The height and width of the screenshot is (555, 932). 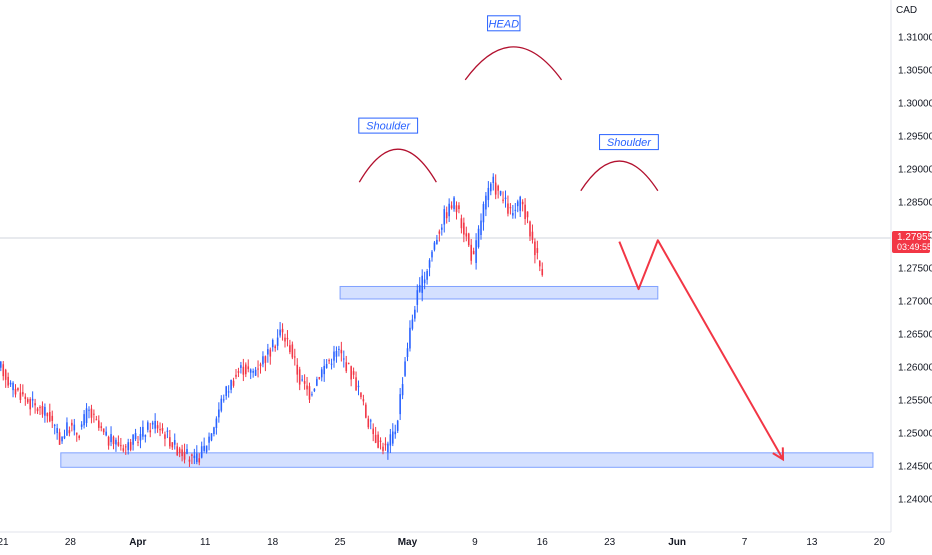 I want to click on x-tick-label: 16, so click(x=543, y=542).